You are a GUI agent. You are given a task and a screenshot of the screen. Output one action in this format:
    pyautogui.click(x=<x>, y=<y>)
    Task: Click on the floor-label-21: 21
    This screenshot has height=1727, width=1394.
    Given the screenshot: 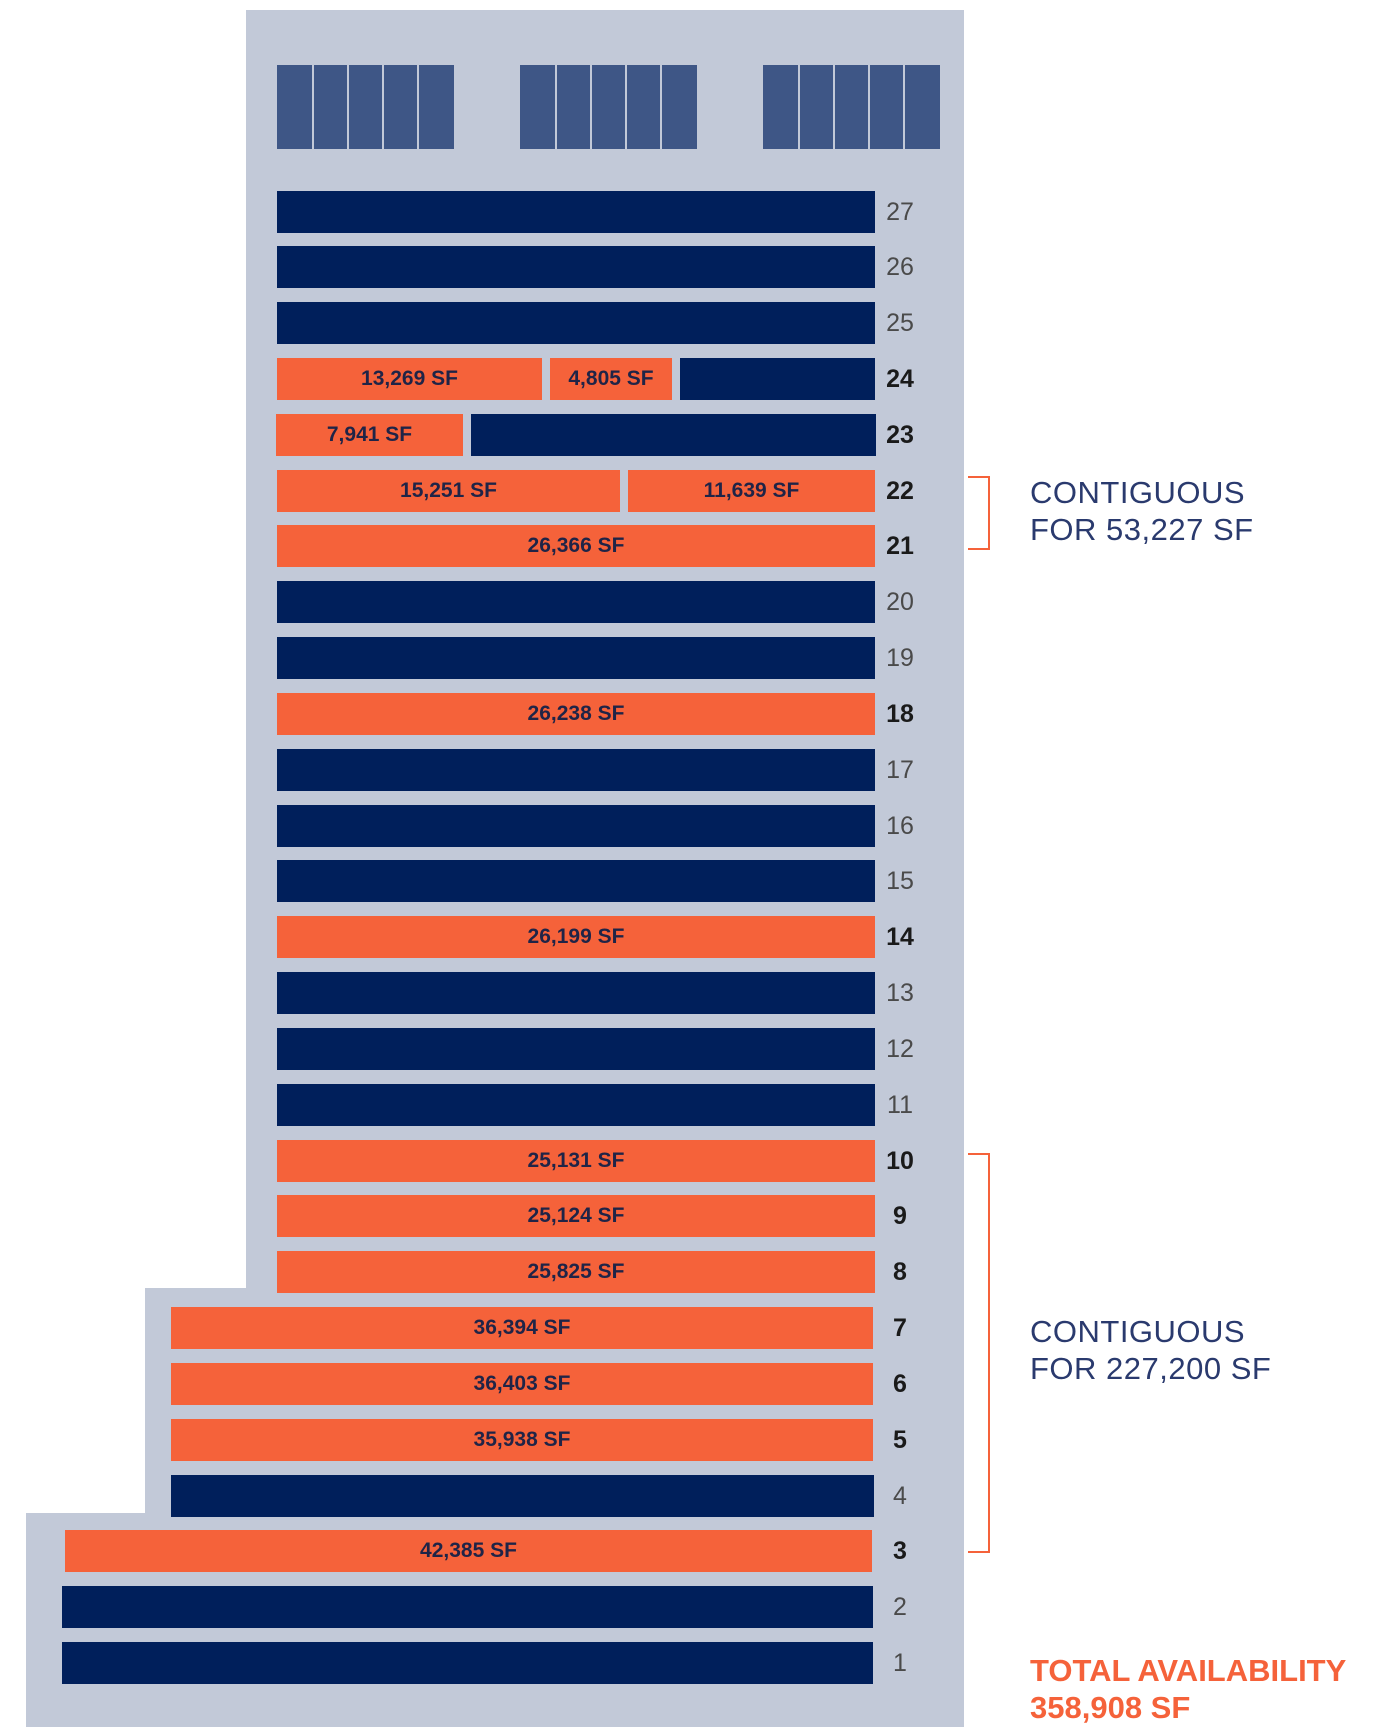 What is the action you would take?
    pyautogui.click(x=900, y=546)
    